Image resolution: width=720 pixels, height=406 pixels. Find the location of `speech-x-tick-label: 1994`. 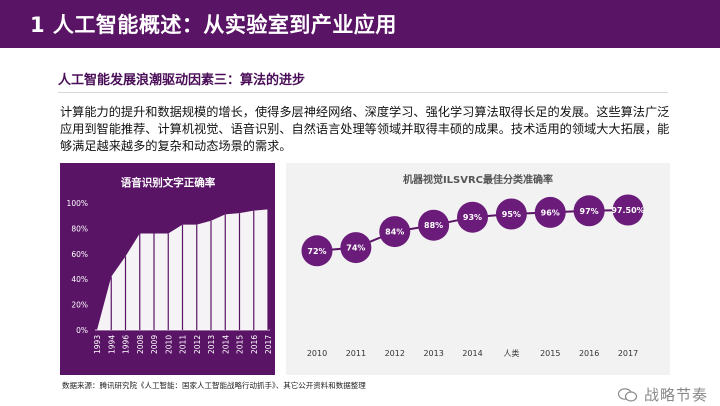

speech-x-tick-label: 1994 is located at coordinates (111, 344).